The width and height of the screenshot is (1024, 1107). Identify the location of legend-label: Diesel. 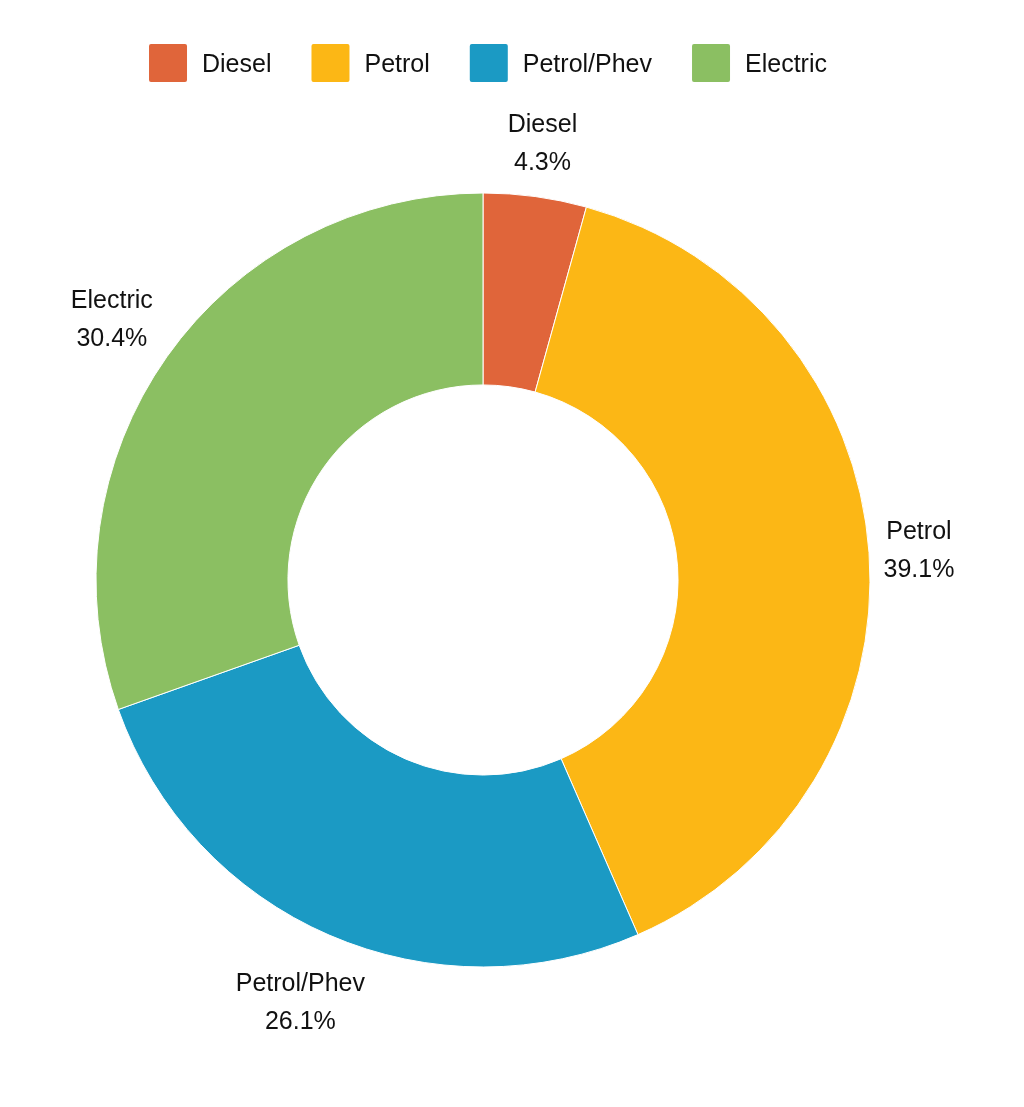
(237, 62).